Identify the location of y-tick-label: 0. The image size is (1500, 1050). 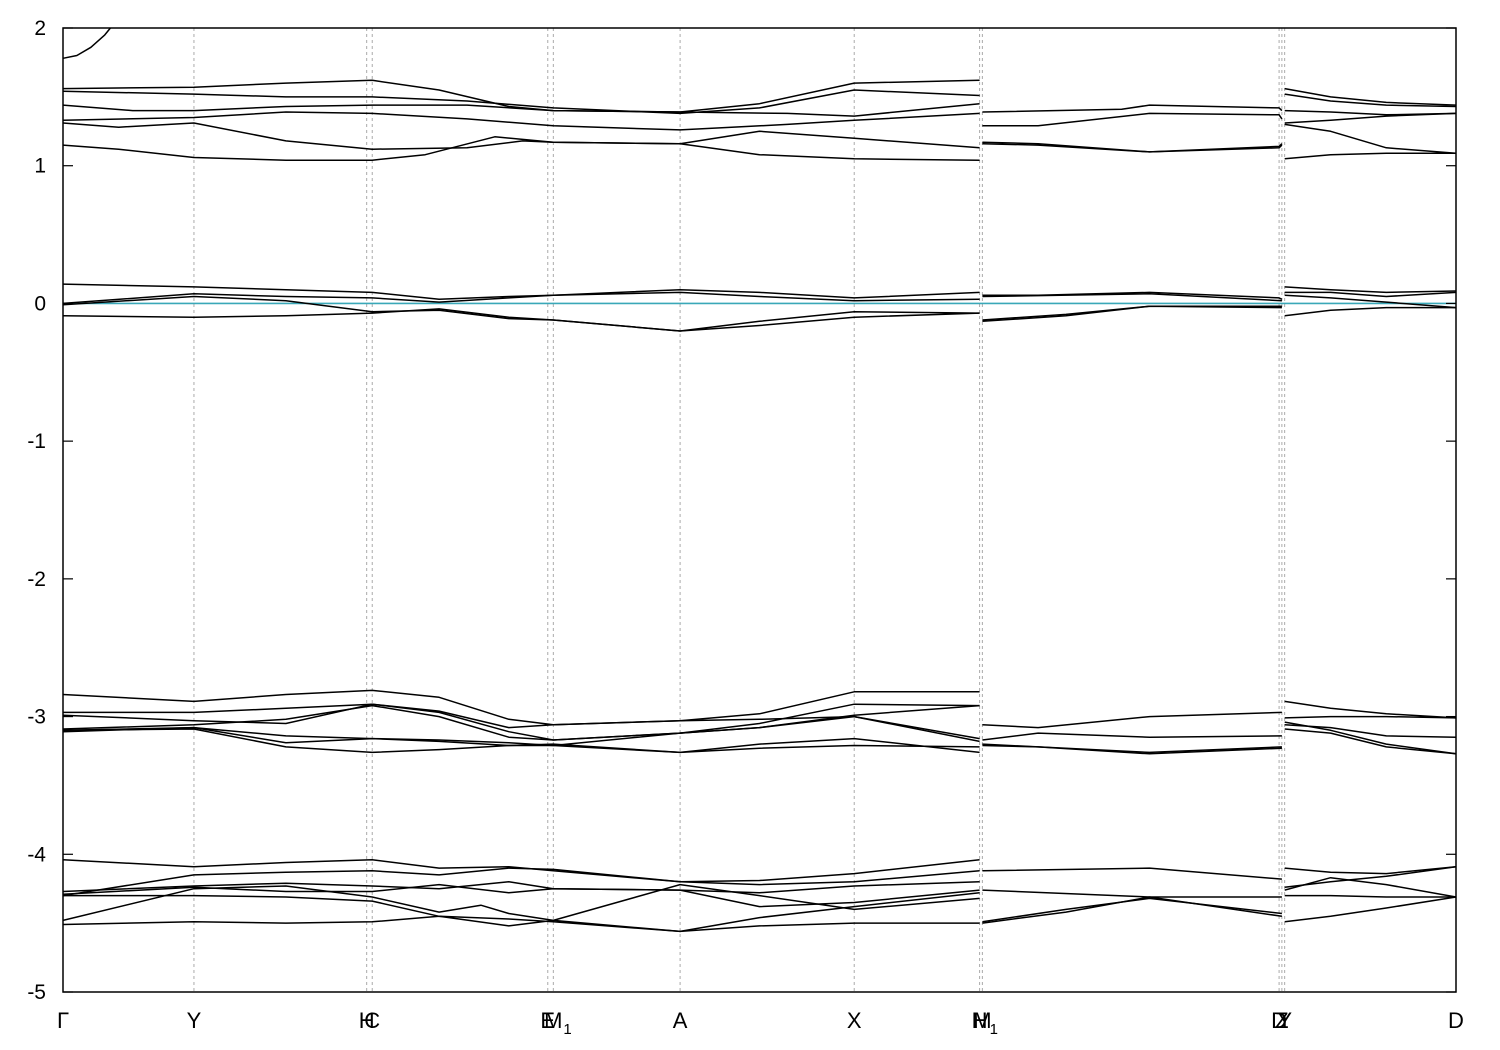
(40, 303).